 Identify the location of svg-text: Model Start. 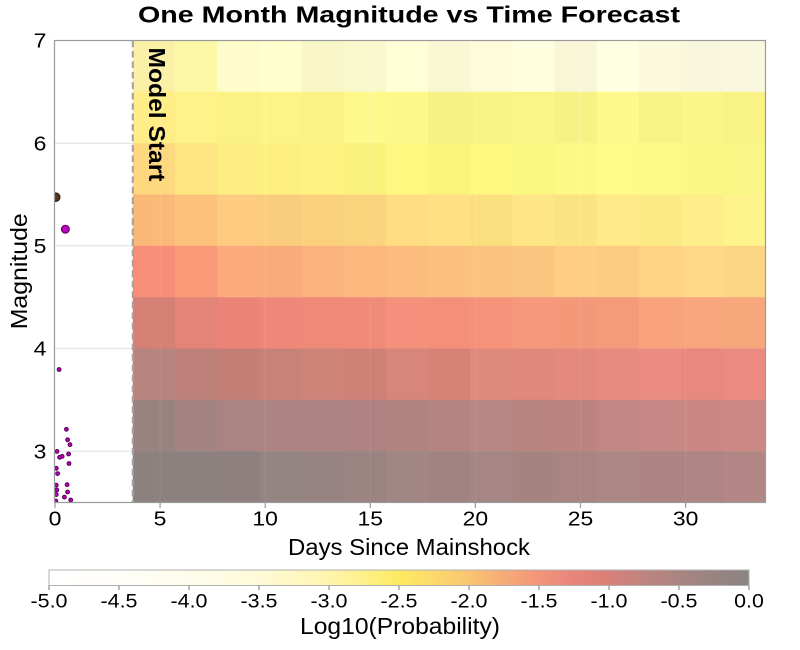
(157, 115).